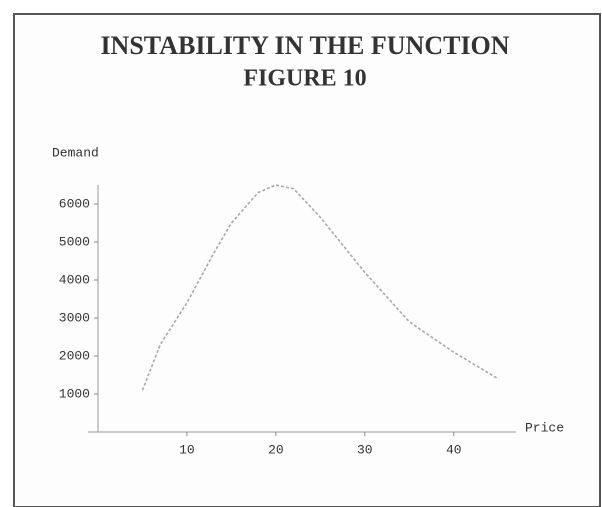  Describe the element at coordinates (454, 449) in the screenshot. I see `x-tick-label: 40` at that location.